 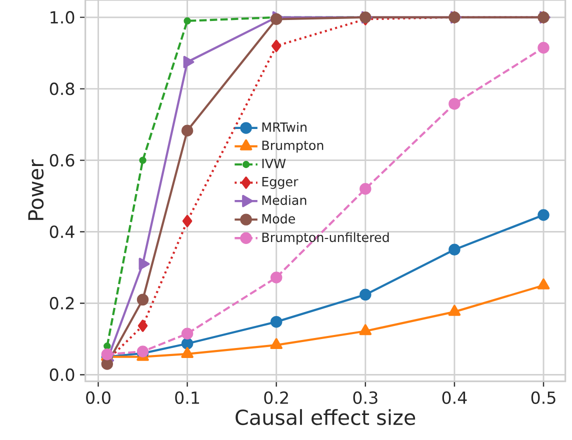 What do you see at coordinates (62, 160) in the screenshot?
I see `y-tick-label: 0.6` at bounding box center [62, 160].